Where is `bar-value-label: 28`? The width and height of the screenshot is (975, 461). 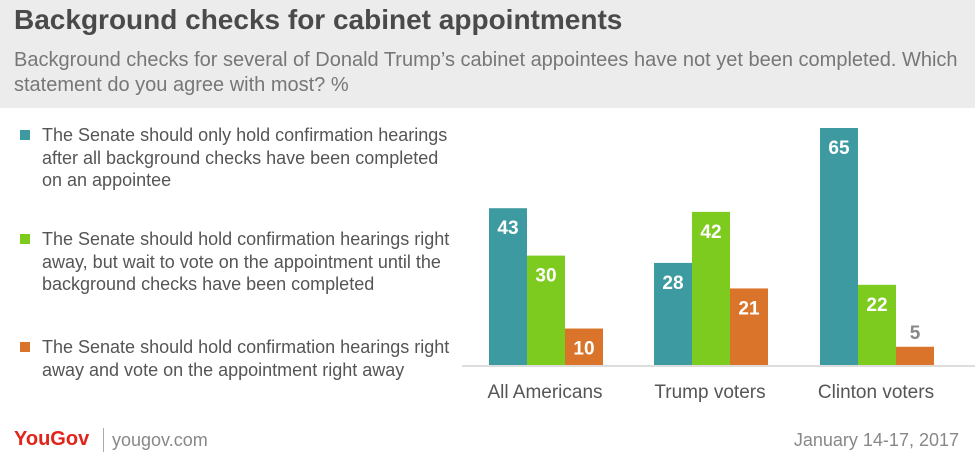
bar-value-label: 28 is located at coordinates (672, 283).